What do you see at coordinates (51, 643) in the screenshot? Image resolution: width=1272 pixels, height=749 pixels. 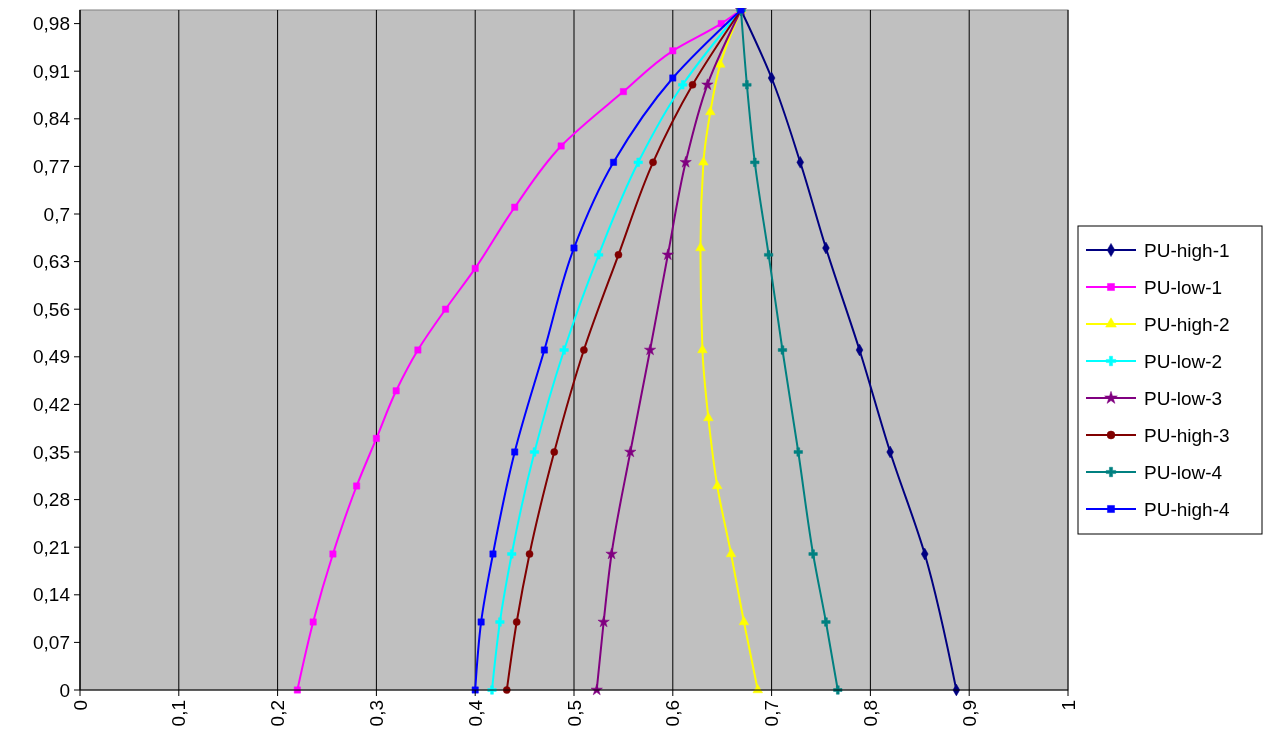 I see `y-tick-label: 0,07` at bounding box center [51, 643].